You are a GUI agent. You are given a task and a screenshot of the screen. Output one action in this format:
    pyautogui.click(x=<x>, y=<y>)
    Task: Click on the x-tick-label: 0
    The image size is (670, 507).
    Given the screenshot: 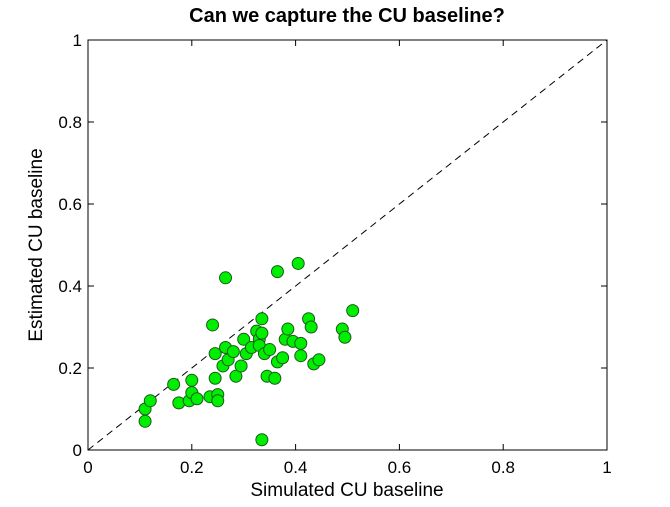 What is the action you would take?
    pyautogui.click(x=87, y=467)
    